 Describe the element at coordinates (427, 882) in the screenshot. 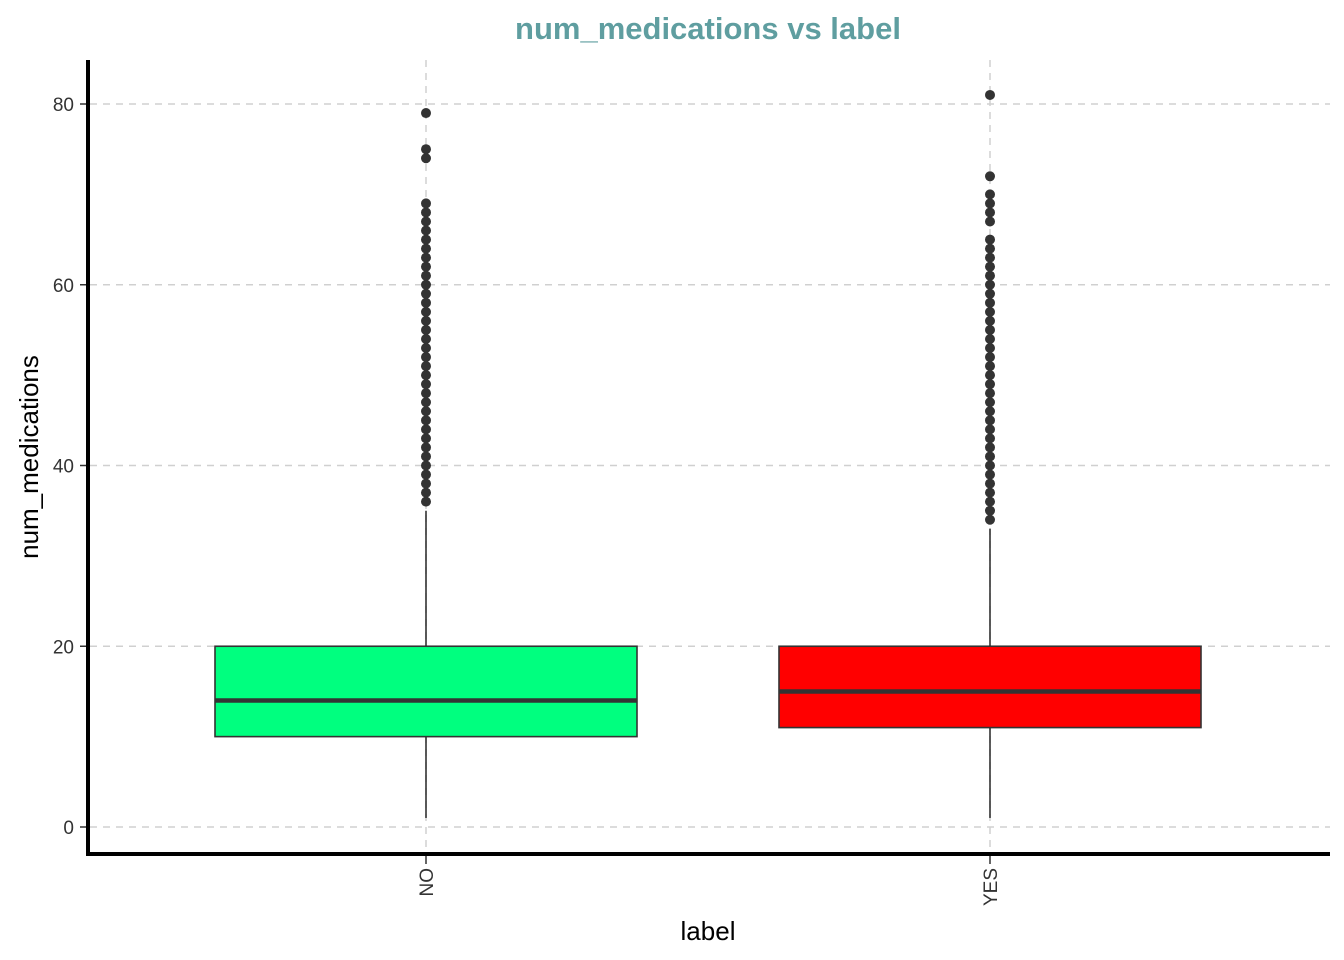

I see `x-tick-label-no: NO` at that location.